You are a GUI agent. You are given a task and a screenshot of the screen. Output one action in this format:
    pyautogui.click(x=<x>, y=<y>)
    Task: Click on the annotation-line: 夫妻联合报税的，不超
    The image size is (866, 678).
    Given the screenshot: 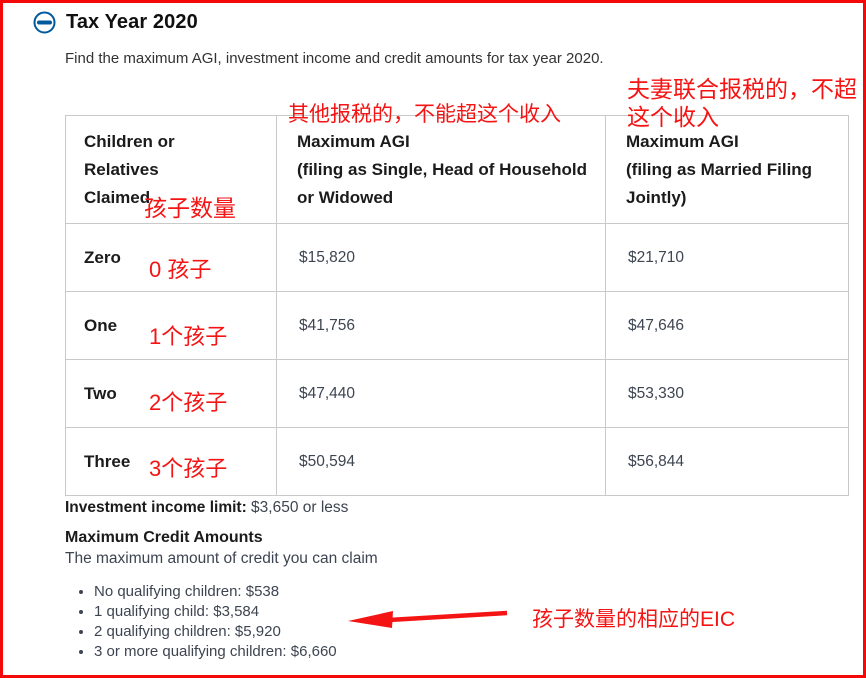 What is the action you would take?
    pyautogui.click(x=742, y=89)
    